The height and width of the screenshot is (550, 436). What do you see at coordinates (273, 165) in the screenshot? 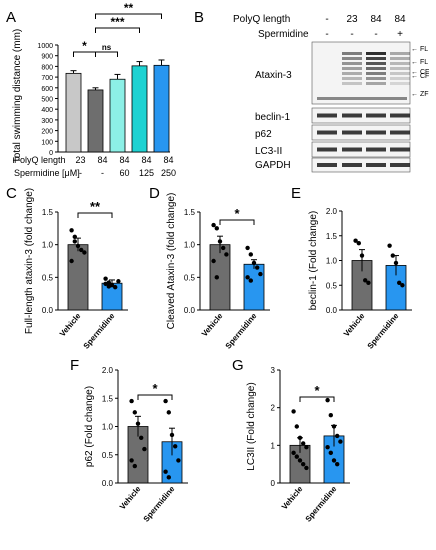
I see `blot-gapdh-label: GAPDH` at bounding box center [273, 165].